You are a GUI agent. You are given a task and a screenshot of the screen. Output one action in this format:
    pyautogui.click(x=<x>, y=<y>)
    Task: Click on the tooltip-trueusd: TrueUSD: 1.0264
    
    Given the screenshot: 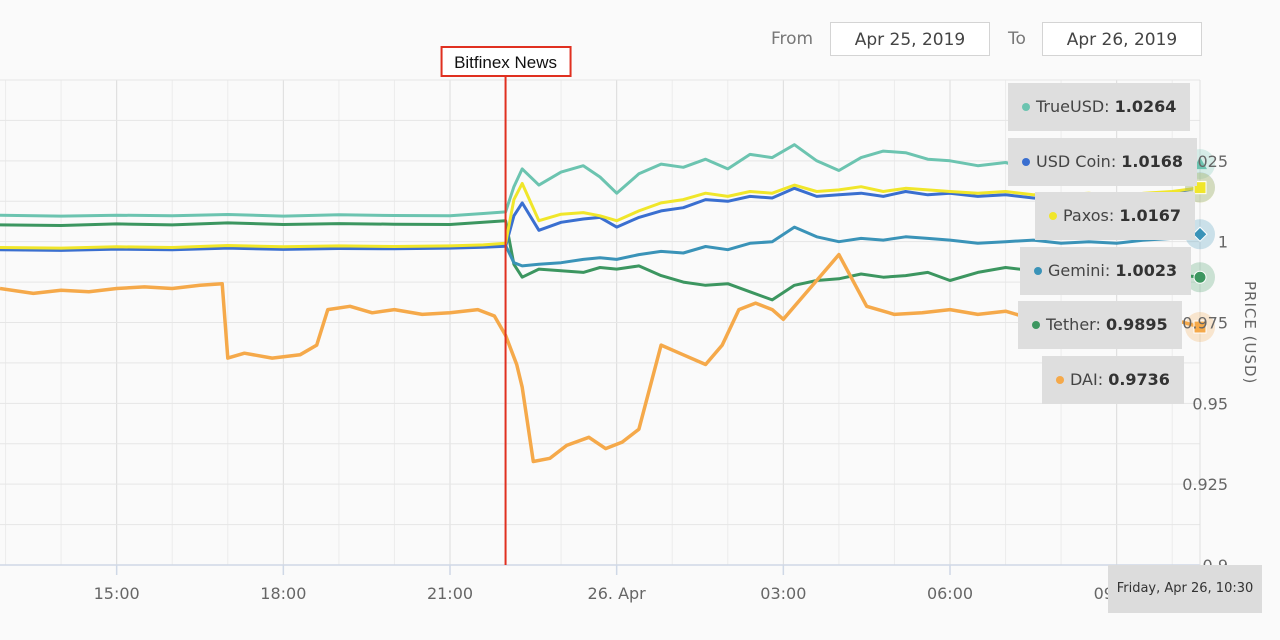 What is the action you would take?
    pyautogui.click(x=1099, y=107)
    